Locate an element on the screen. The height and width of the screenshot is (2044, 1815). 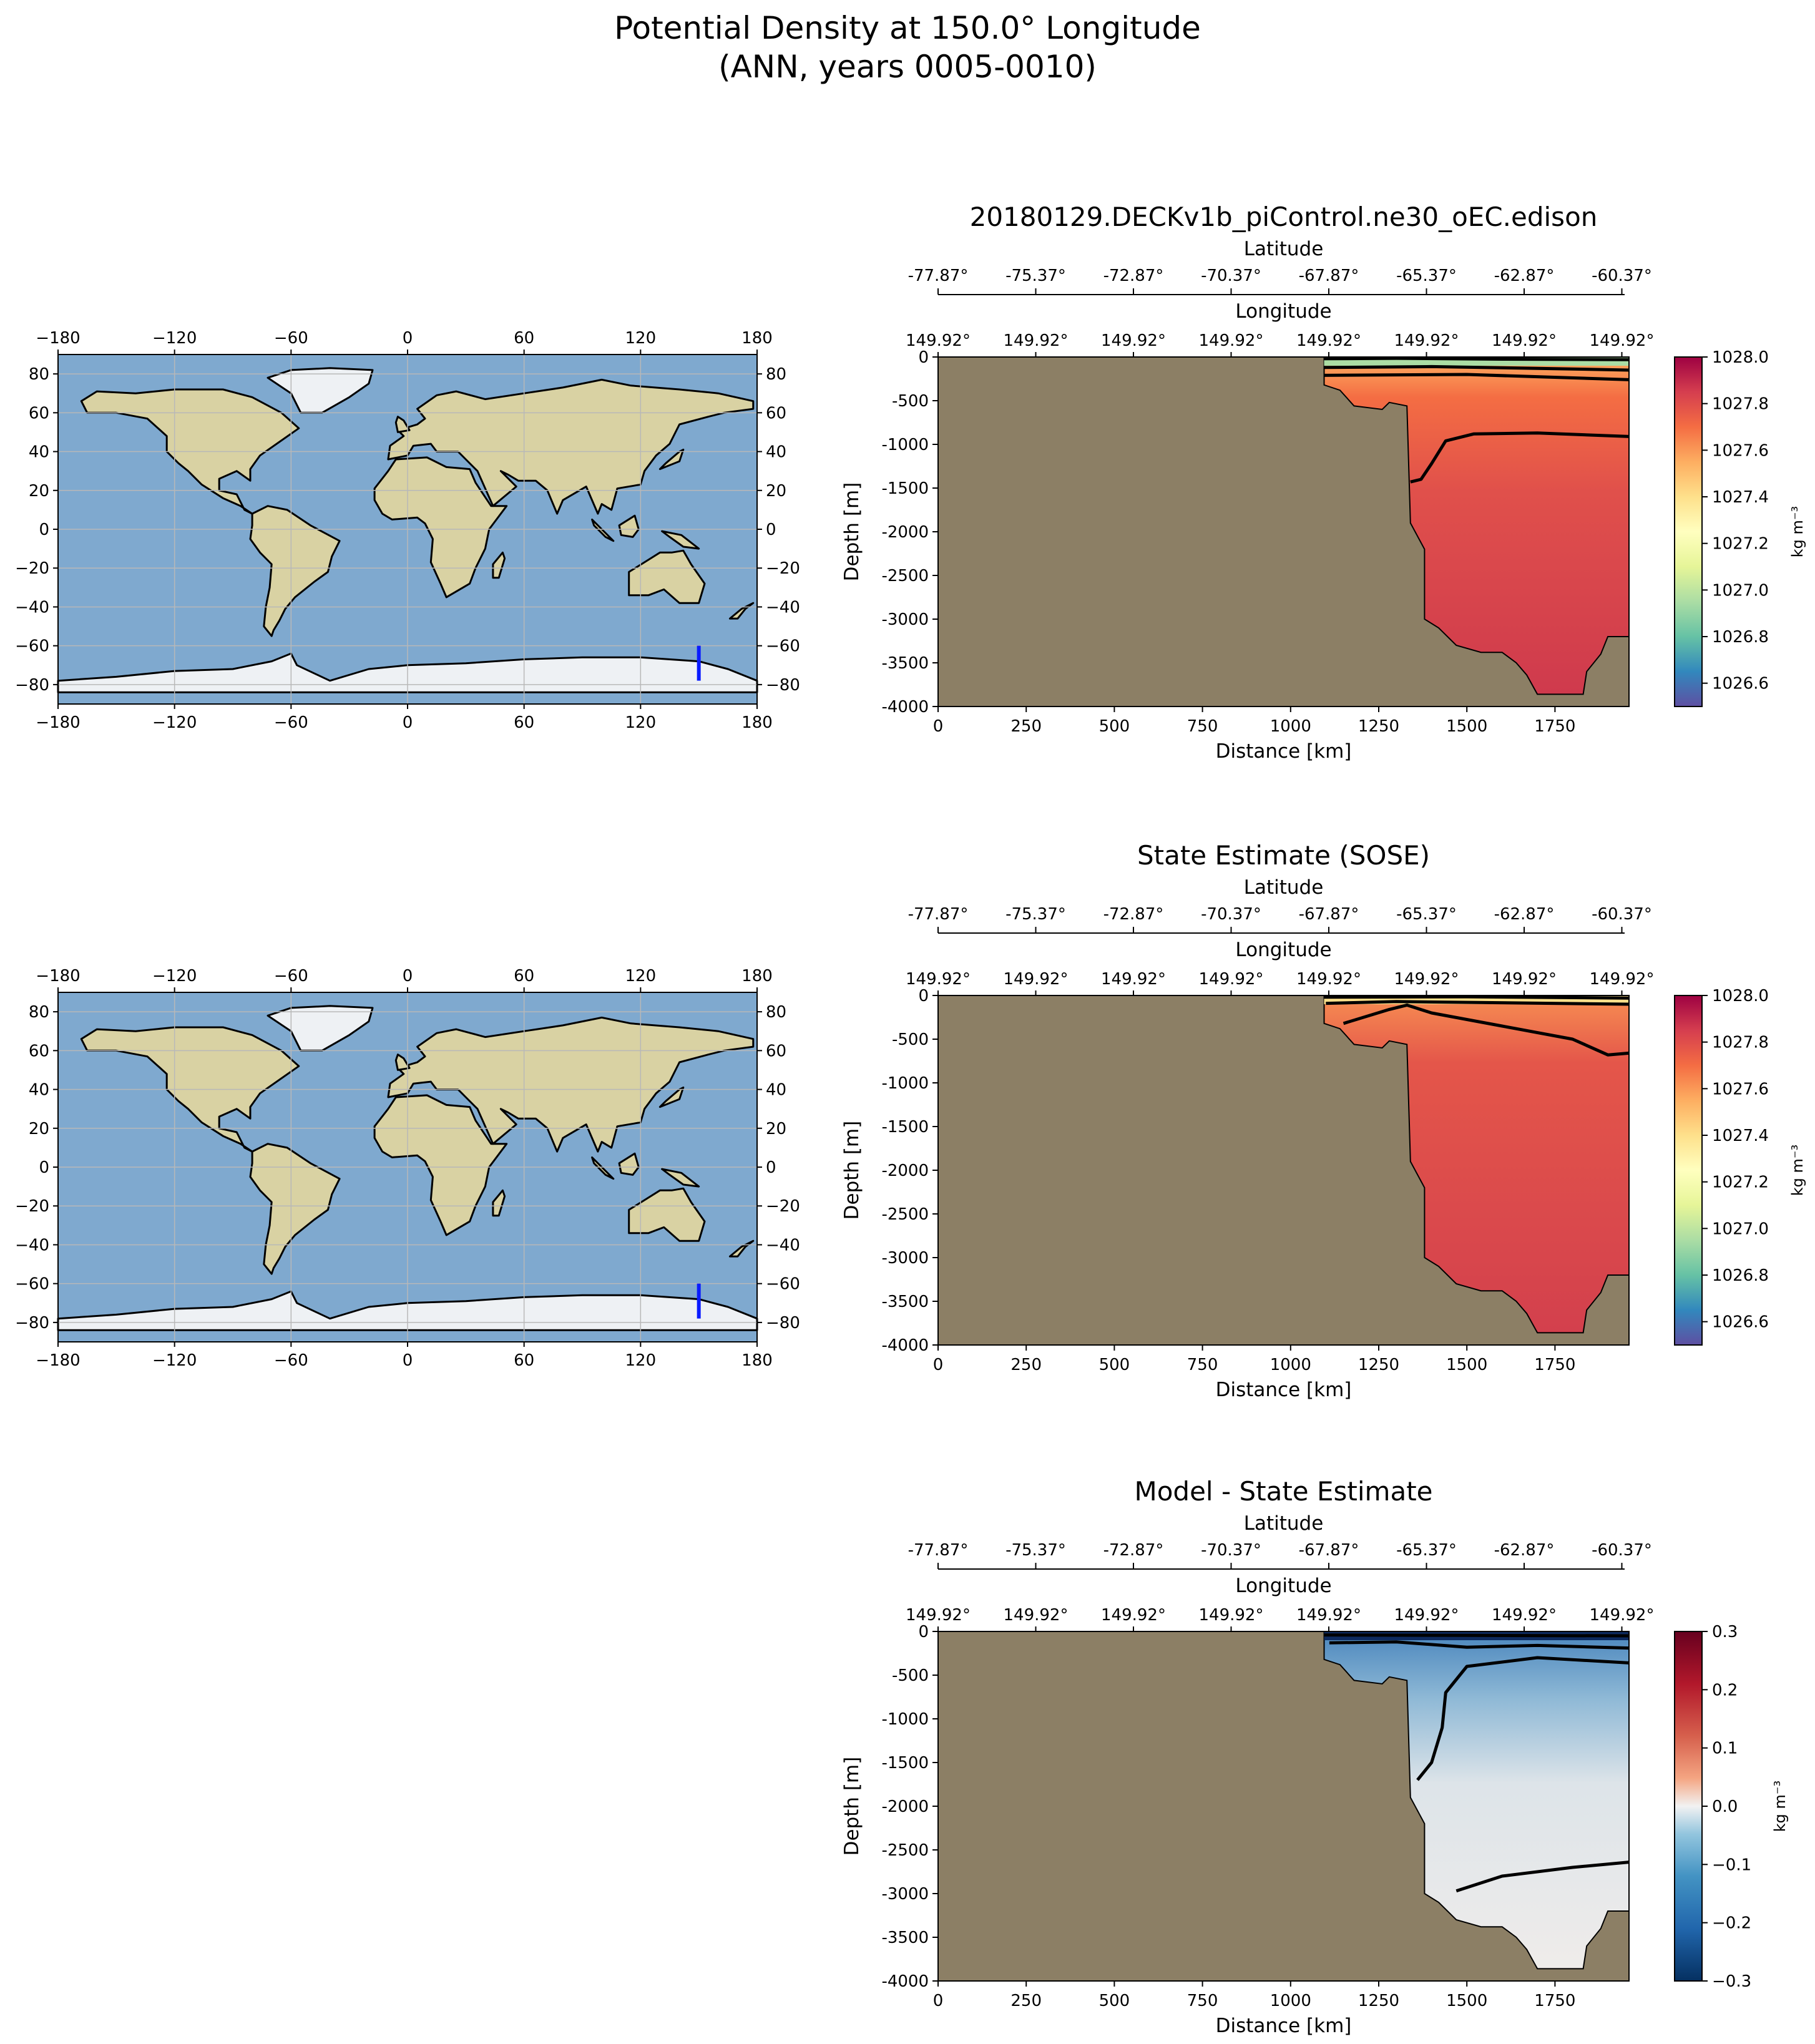
new-guinea-landmass is located at coordinates (680, 1178).